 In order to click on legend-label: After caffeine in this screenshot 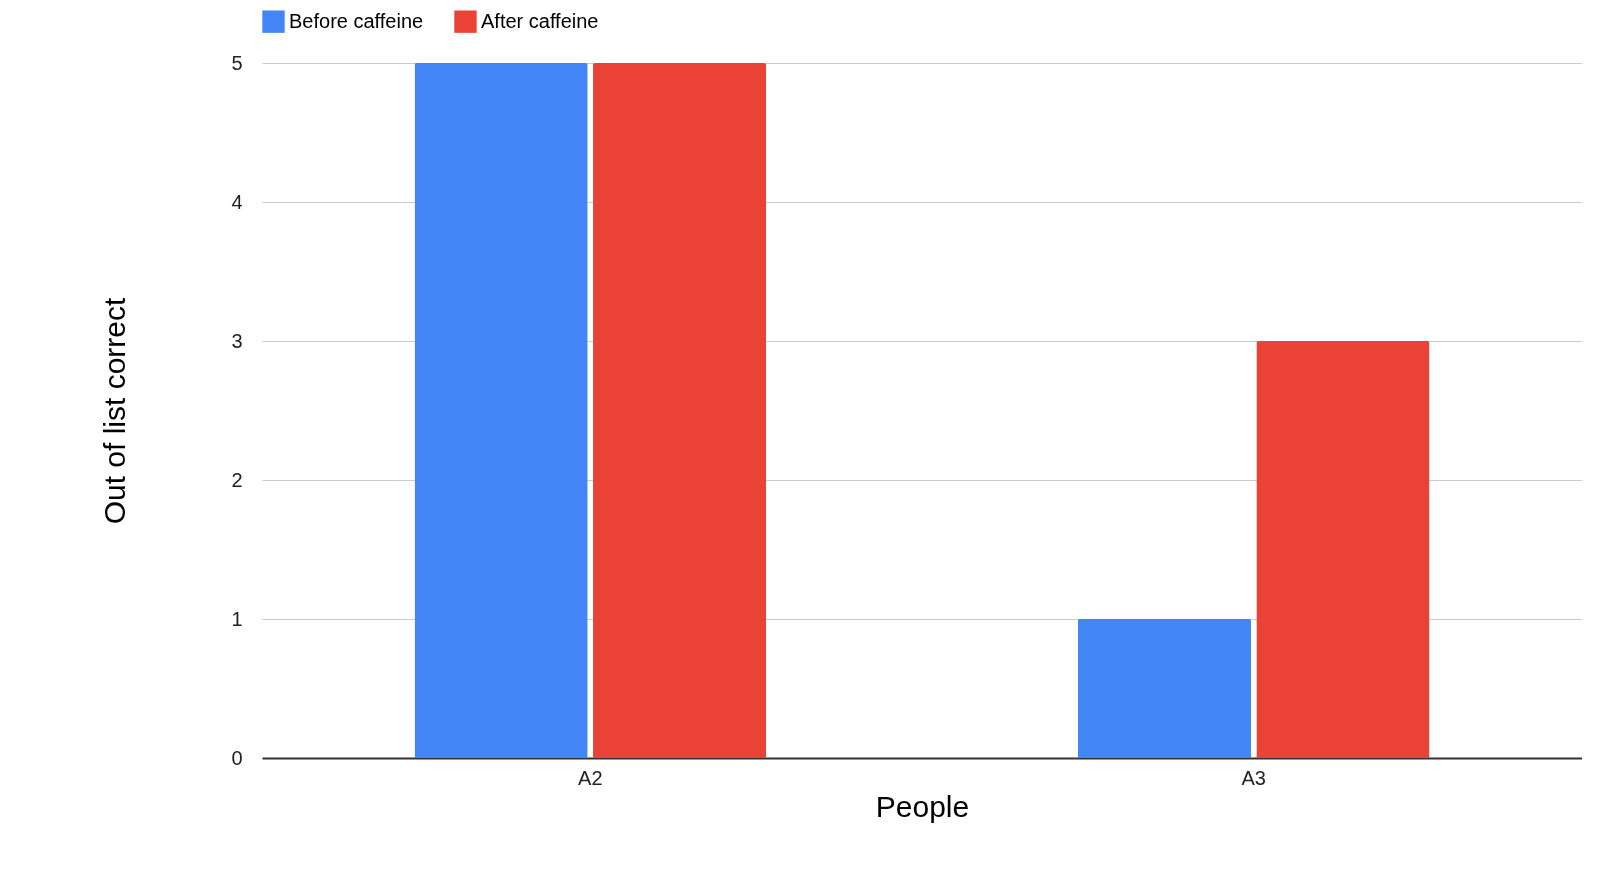, I will do `click(540, 20)`.